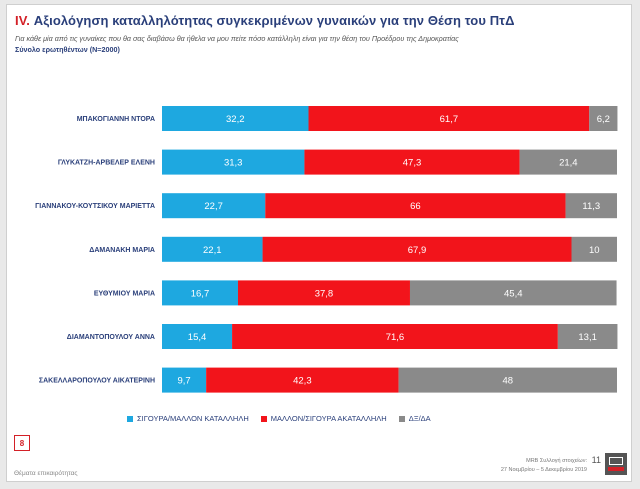 This screenshot has height=489, width=640. I want to click on logo-bar, so click(616, 469).